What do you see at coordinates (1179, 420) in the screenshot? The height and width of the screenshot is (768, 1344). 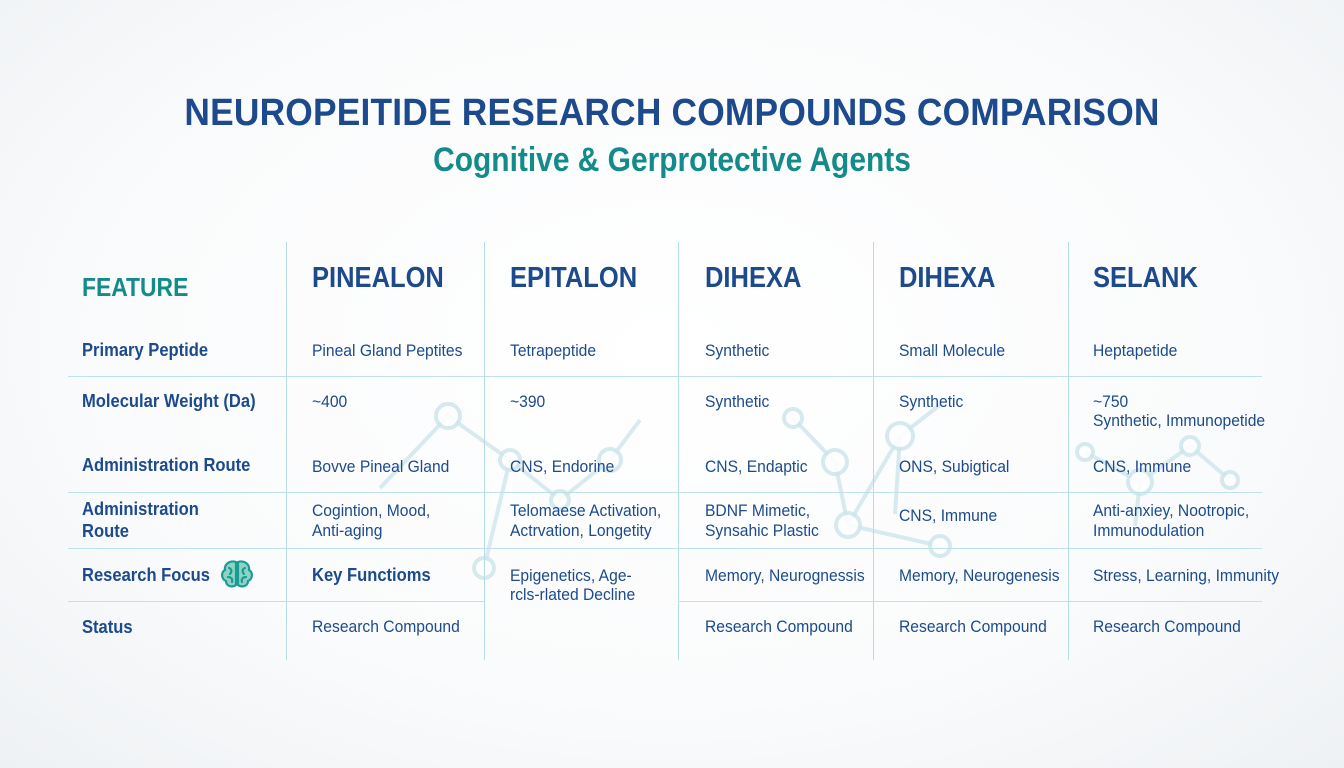 I see `table-cell: Synthetic, Immunopetide` at bounding box center [1179, 420].